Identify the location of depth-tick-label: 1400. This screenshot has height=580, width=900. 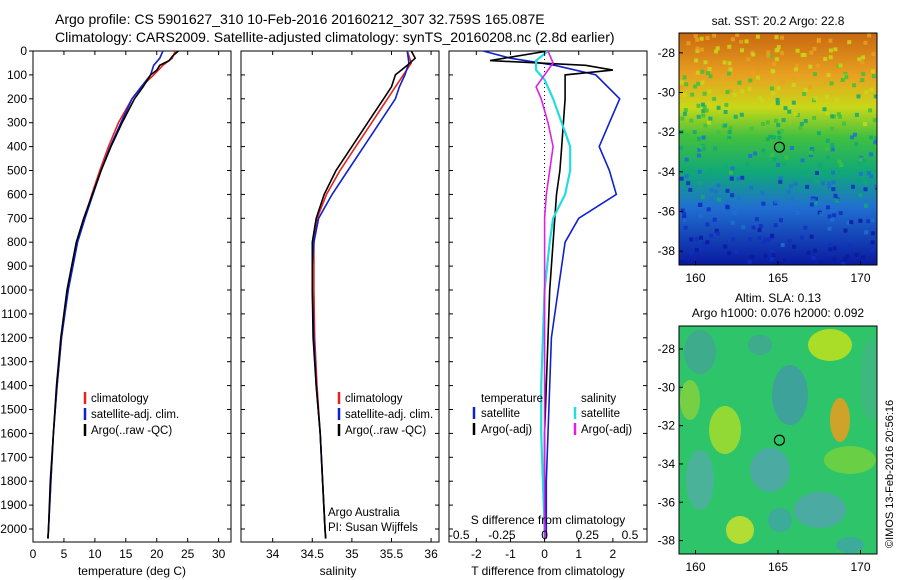
(13, 386).